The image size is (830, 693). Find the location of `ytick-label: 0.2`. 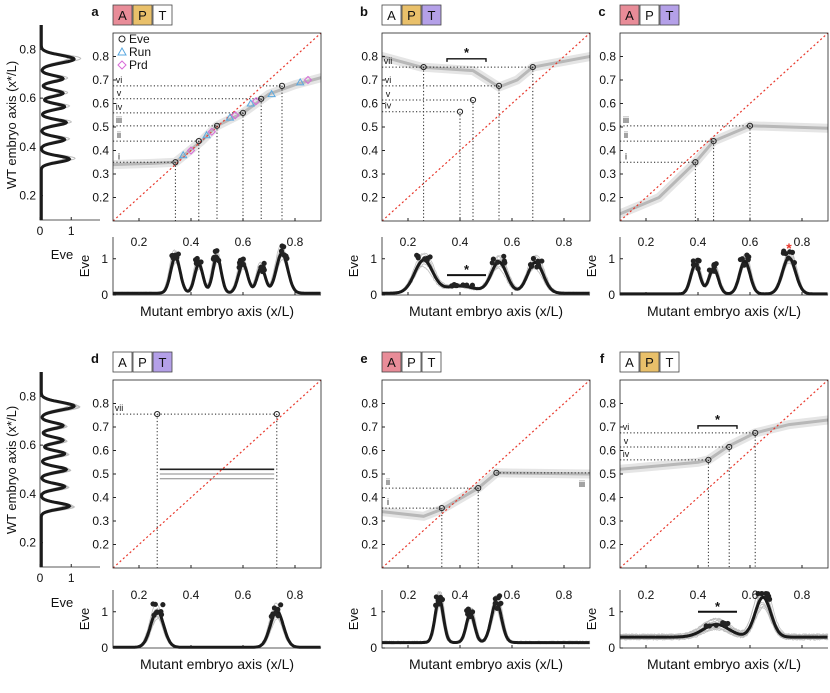

ytick-label: 0.2 is located at coordinates (607, 545).